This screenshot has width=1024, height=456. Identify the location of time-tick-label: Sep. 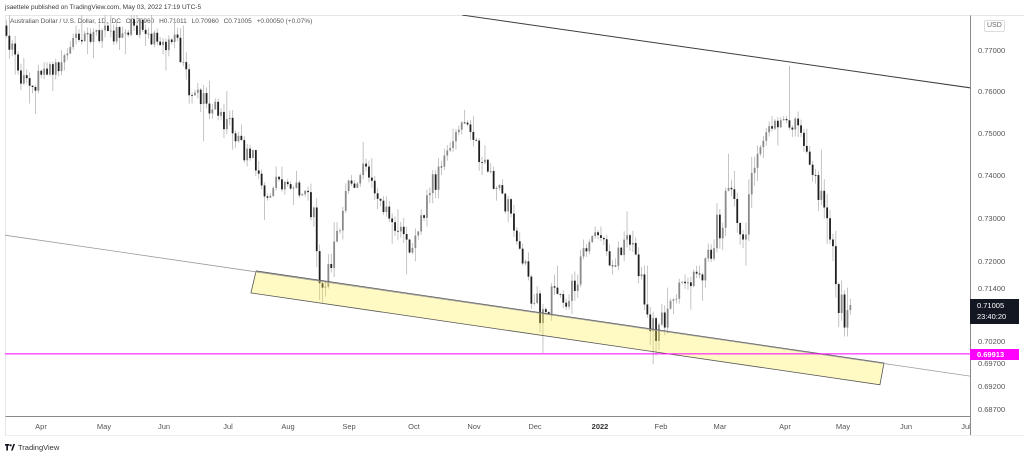
(349, 426).